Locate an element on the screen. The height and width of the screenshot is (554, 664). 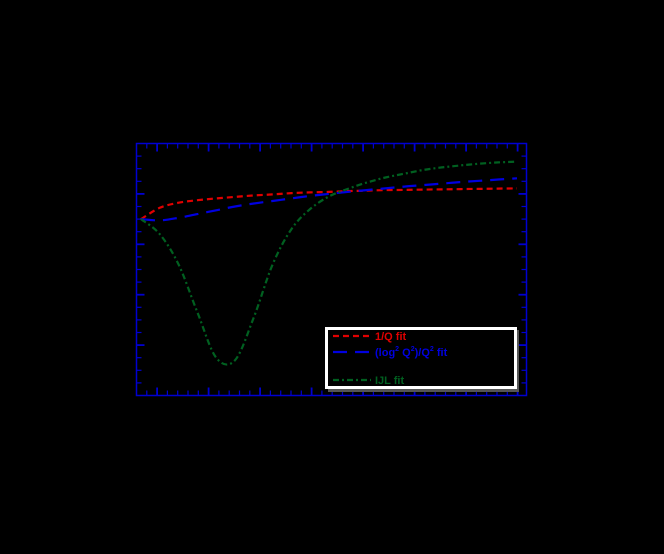
curve-log2q2-over-q2-fit is located at coordinates (329, 199).